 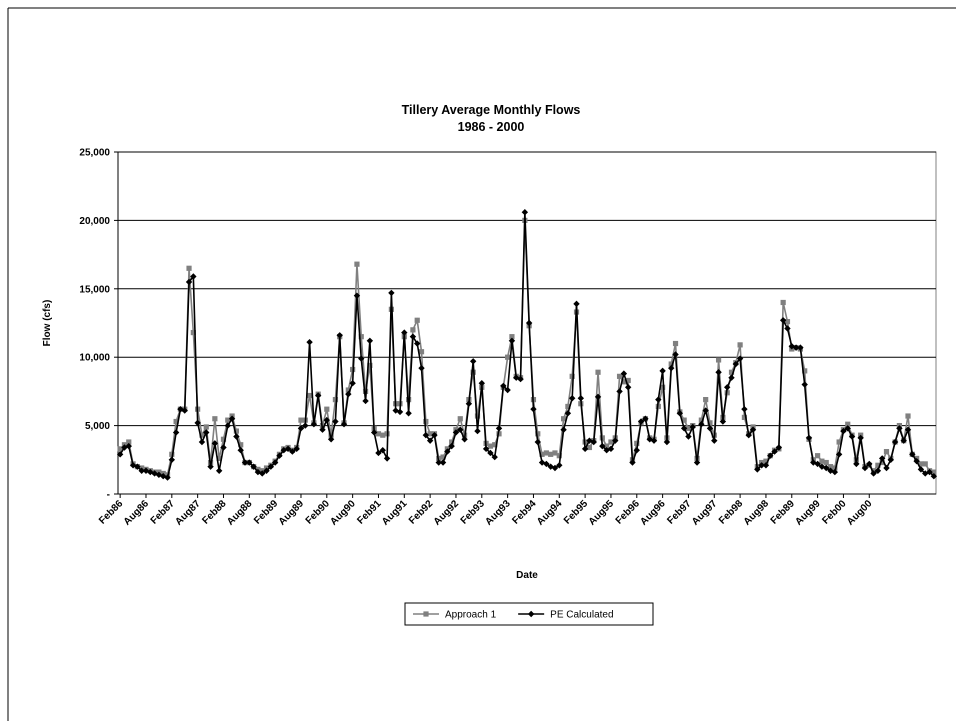 What do you see at coordinates (527, 575) in the screenshot?
I see `x-axis-label: Date` at bounding box center [527, 575].